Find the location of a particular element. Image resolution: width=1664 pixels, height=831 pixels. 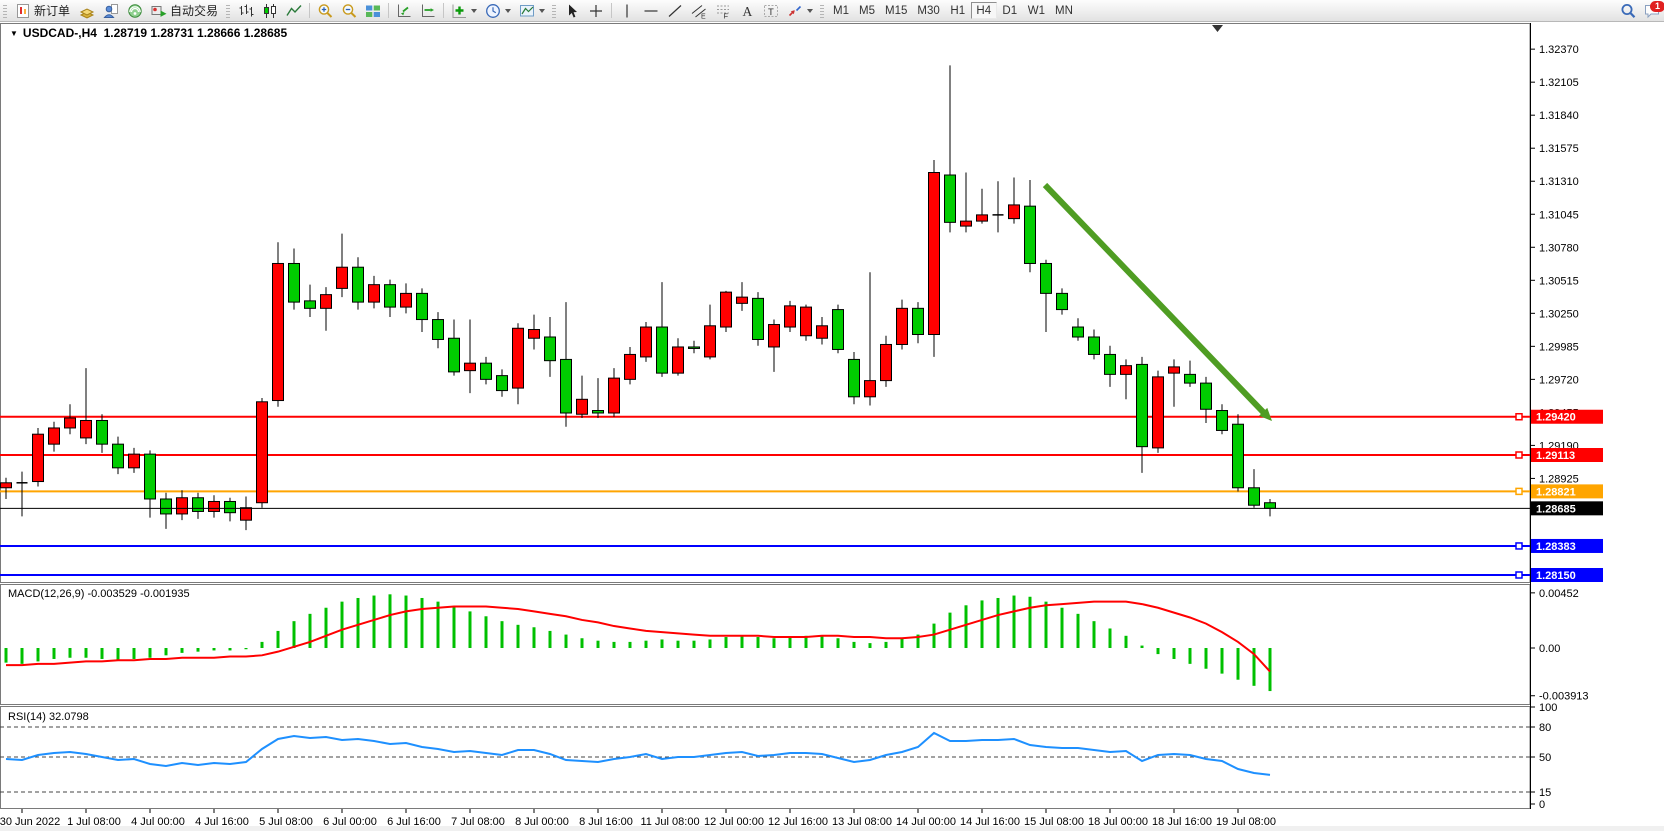

svg-text: 0.00 is located at coordinates (1549, 649).